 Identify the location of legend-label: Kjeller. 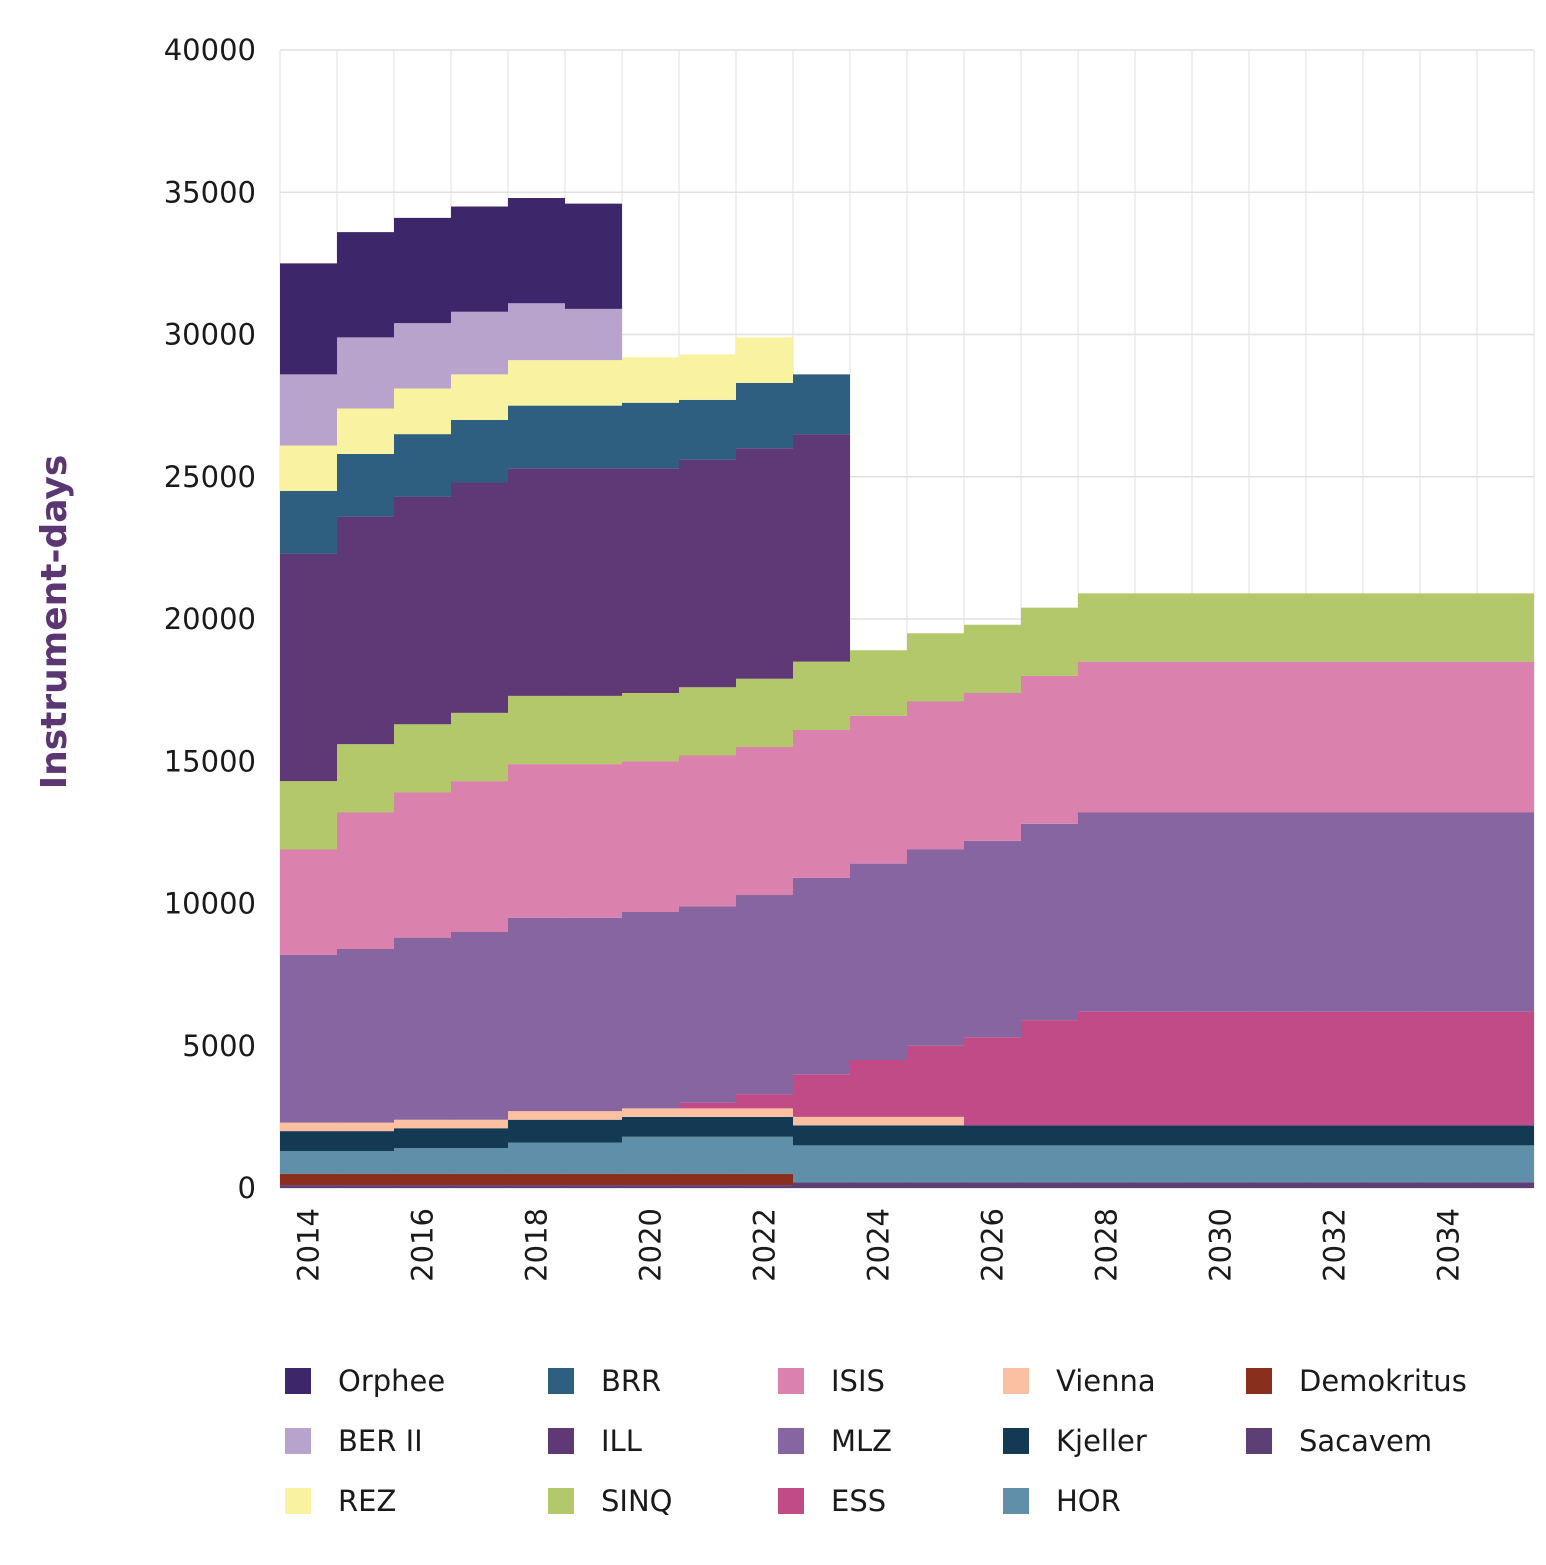
(1101, 1441).